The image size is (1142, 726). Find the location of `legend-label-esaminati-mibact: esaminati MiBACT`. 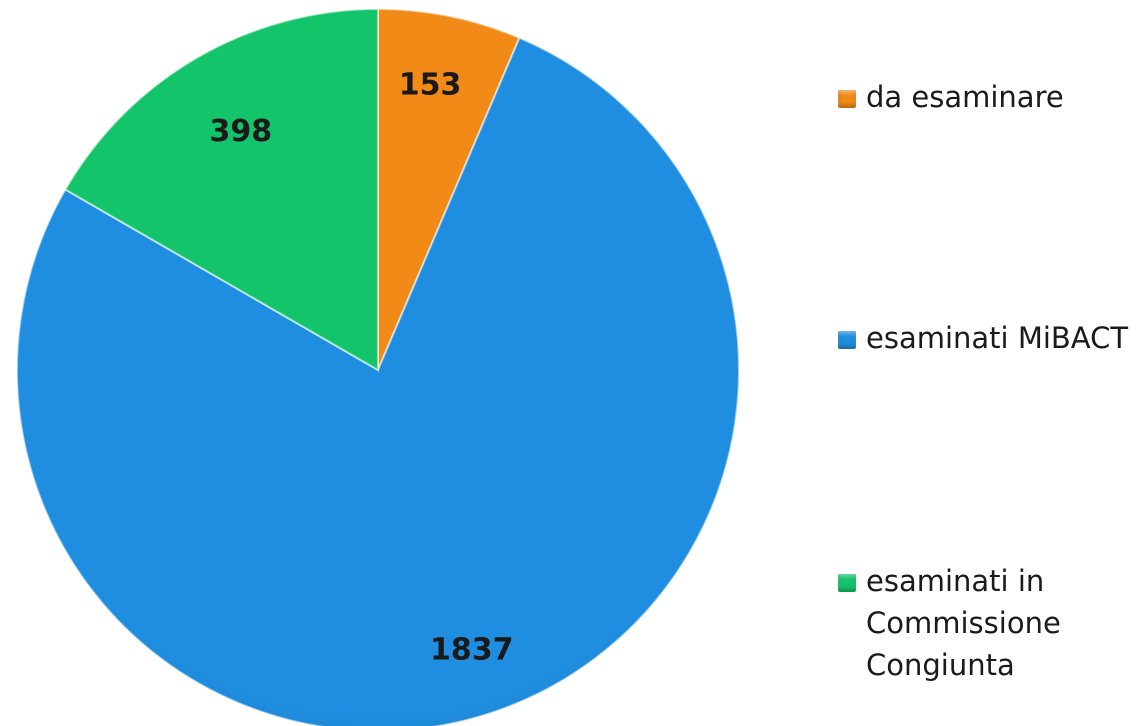

legend-label-esaminati-mibact: esaminati MiBACT is located at coordinates (997, 338).